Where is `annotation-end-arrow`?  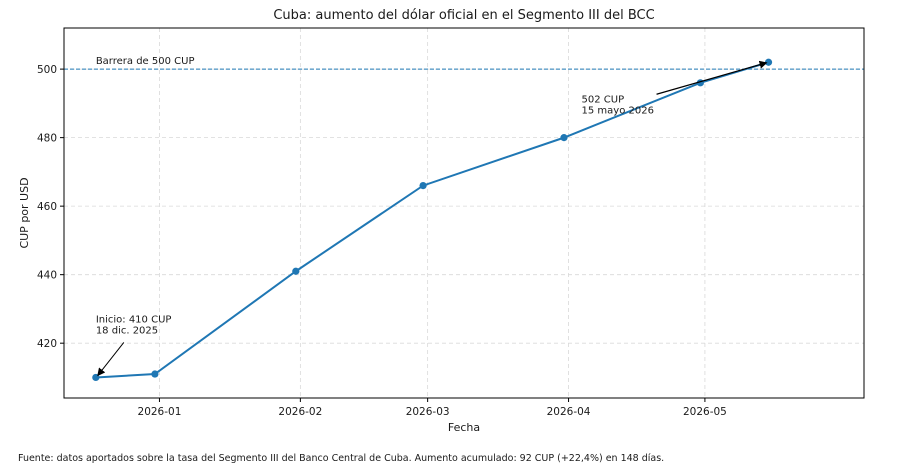
annotation-end-arrow is located at coordinates (712, 77).